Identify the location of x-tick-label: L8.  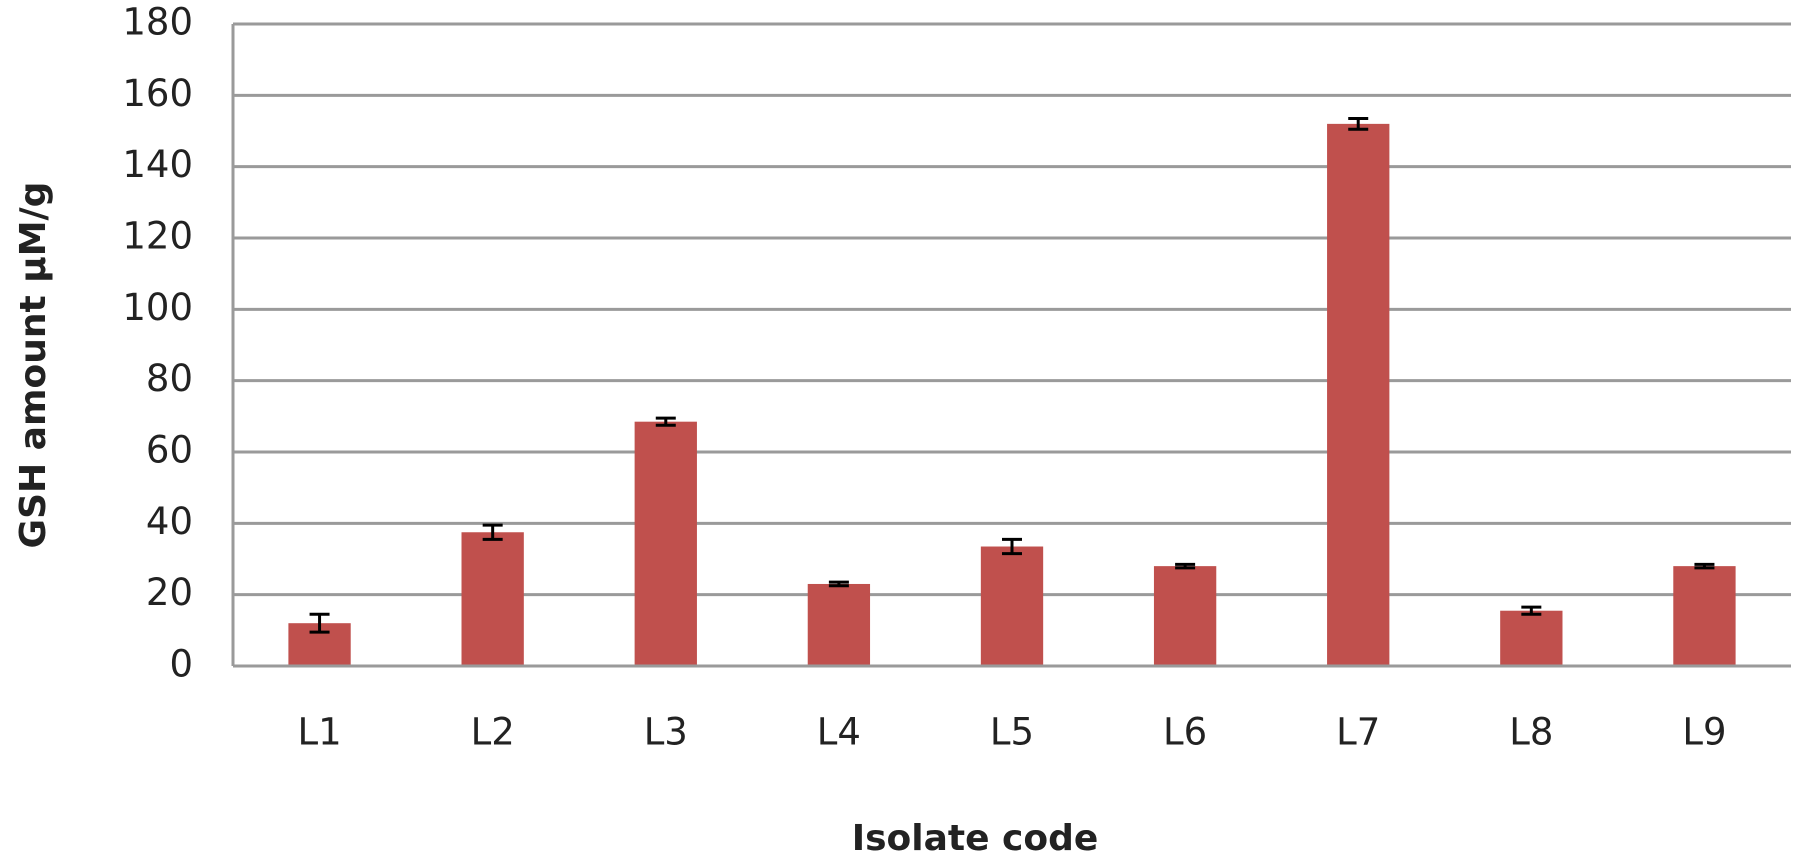
(1531, 732).